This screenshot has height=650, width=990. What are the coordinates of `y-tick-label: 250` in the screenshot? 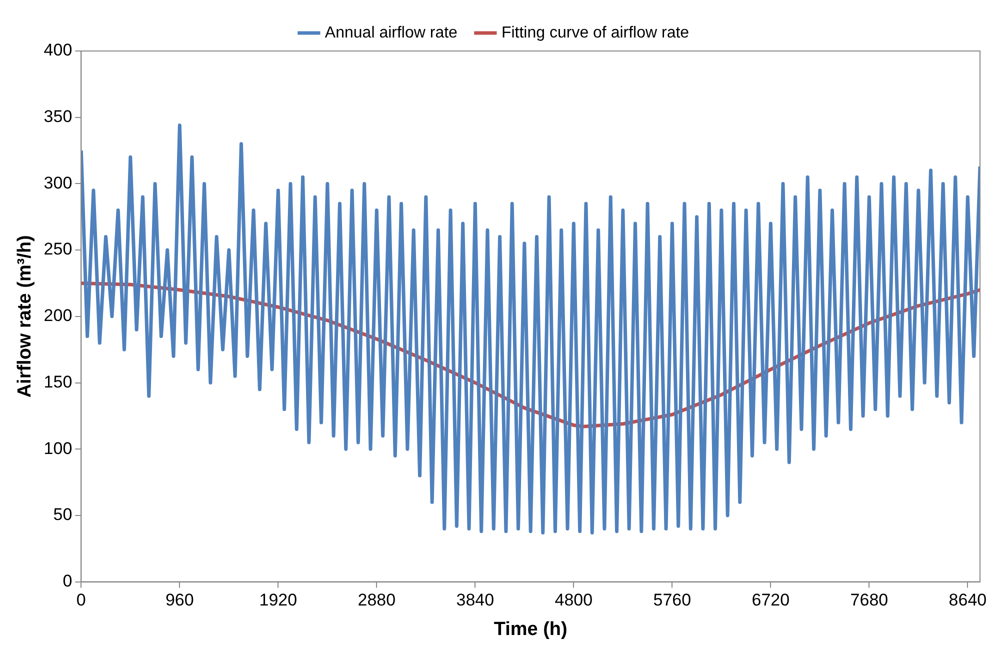 It's located at (58, 249).